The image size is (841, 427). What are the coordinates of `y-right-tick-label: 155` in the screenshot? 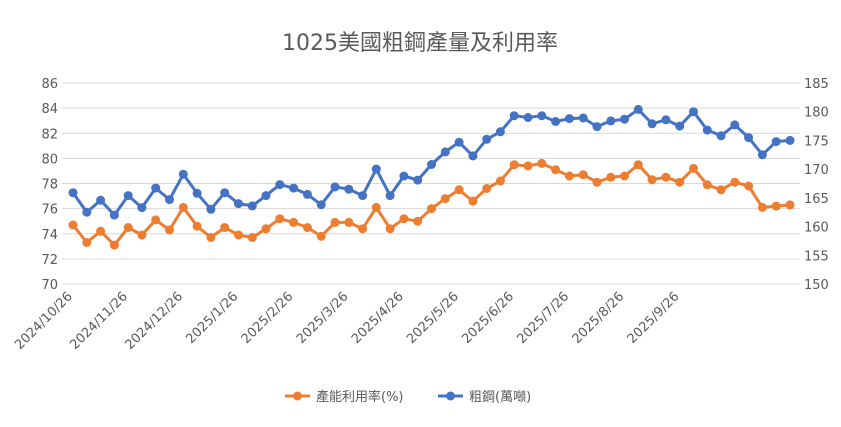 It's located at (816, 256).